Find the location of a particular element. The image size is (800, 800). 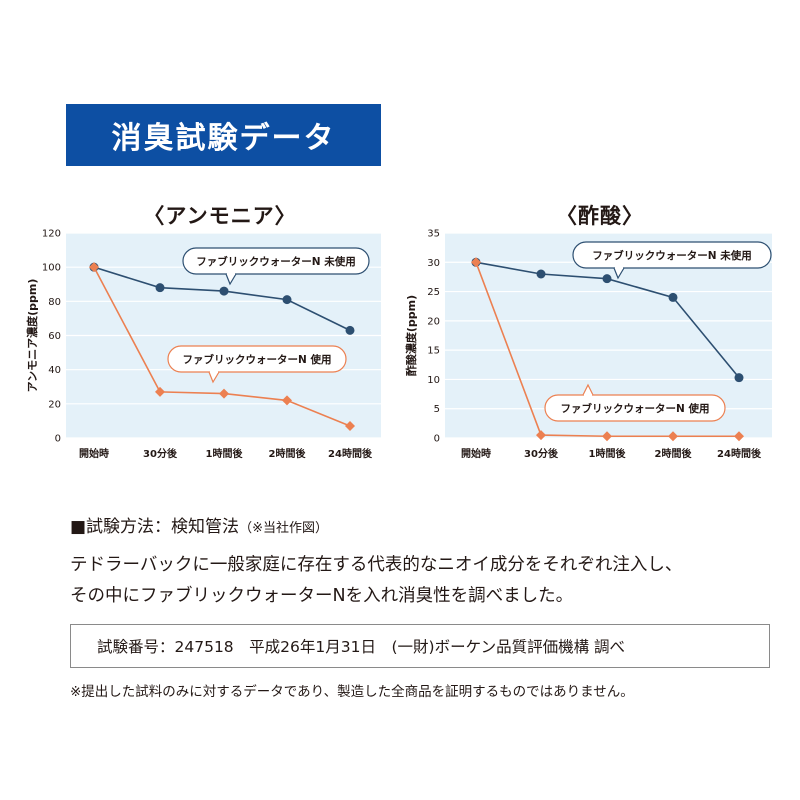

y-tick-label: 120 is located at coordinates (51, 234).